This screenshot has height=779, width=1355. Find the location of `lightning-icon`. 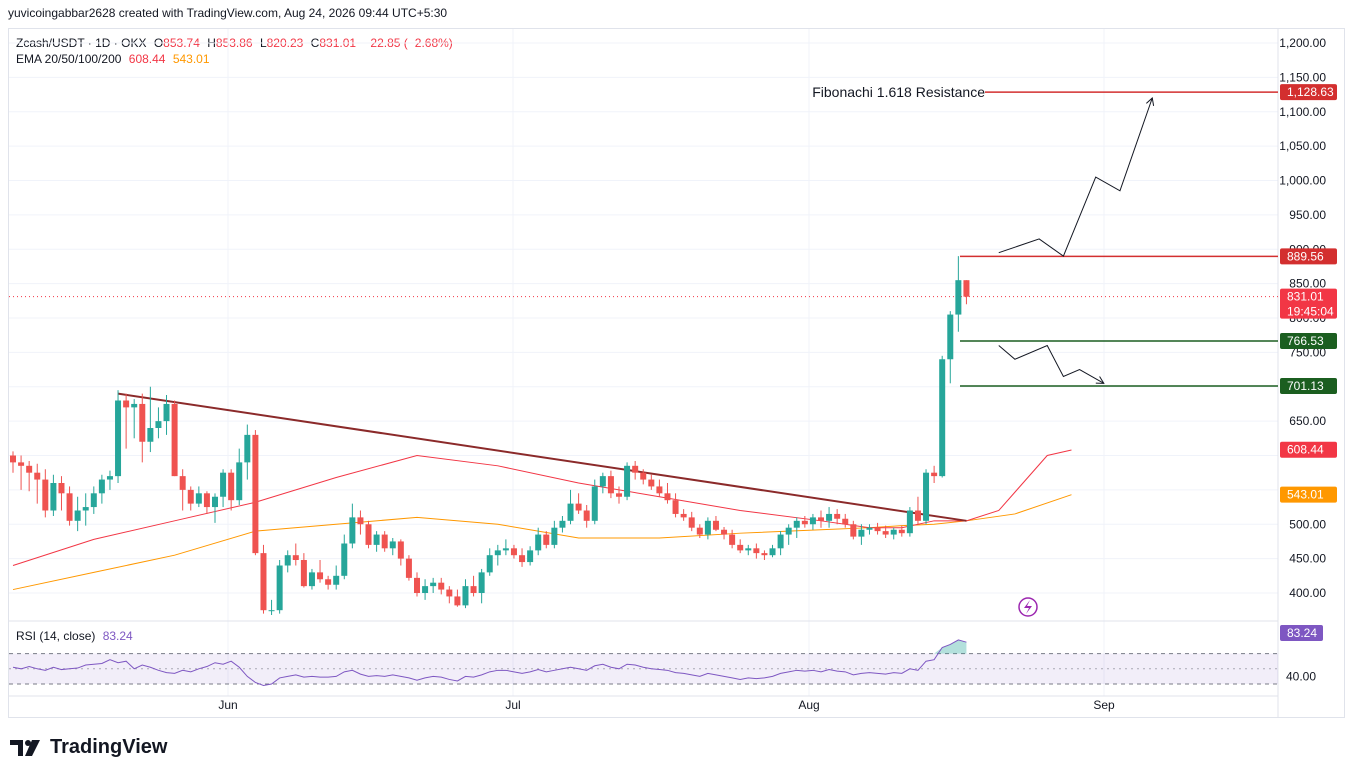

lightning-icon is located at coordinates (1028, 607).